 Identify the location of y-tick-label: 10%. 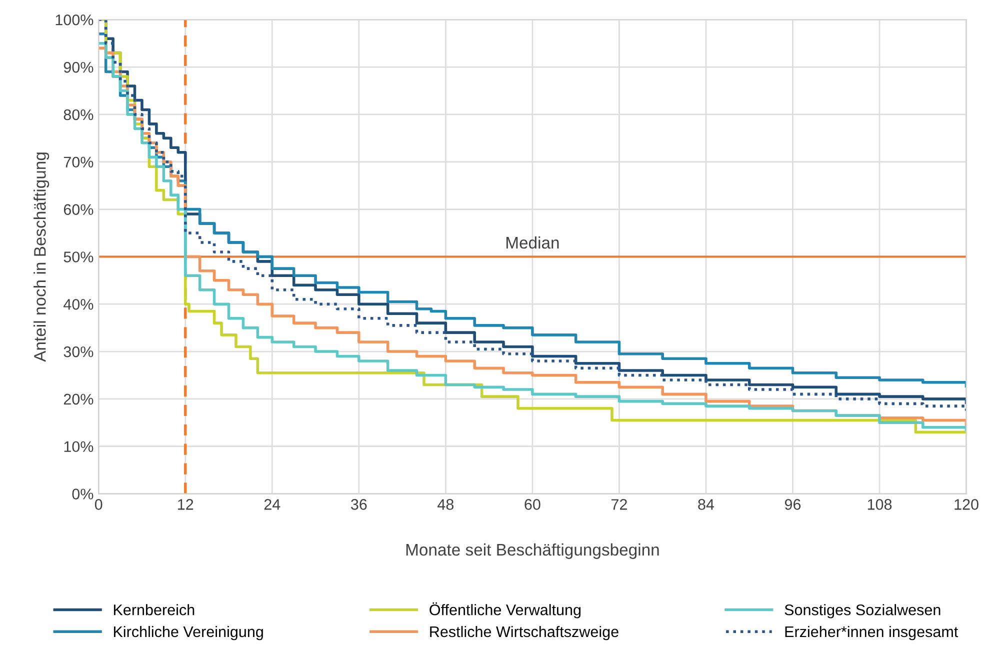
(79, 446).